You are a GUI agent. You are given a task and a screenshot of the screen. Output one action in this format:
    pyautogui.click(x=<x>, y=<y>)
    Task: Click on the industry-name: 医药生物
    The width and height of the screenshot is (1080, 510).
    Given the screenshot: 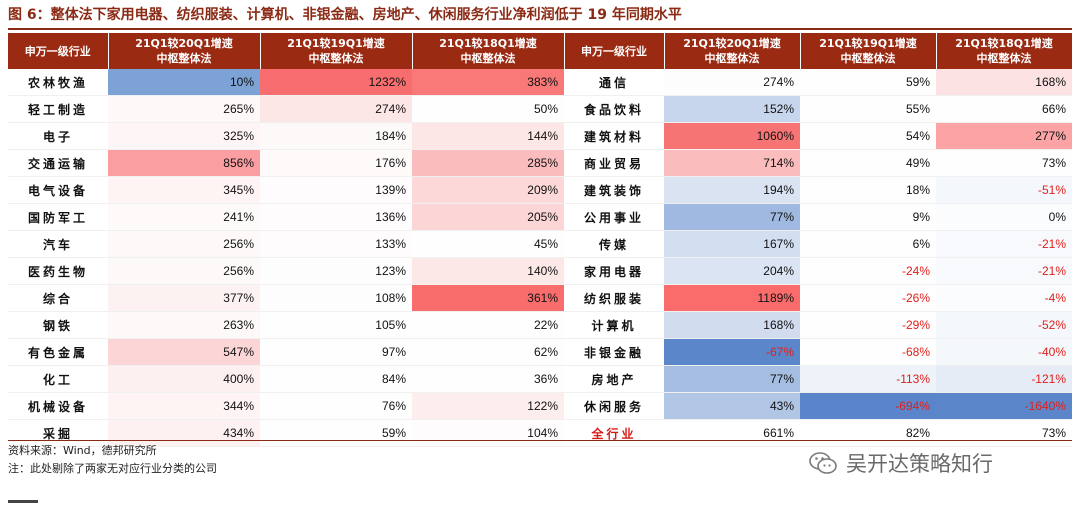 What is the action you would take?
    pyautogui.click(x=58, y=271)
    